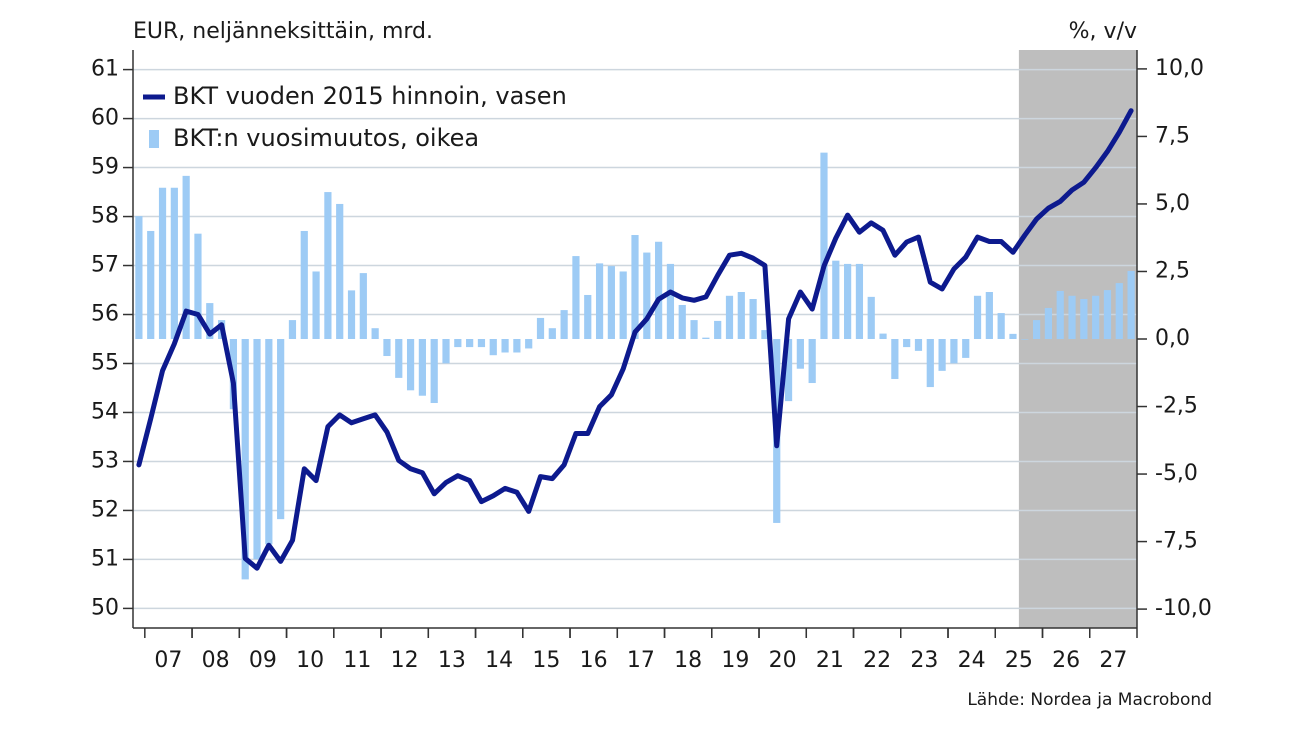 The image size is (1300, 735). I want to click on y2-tick-label: 10,0, so click(1179, 68).